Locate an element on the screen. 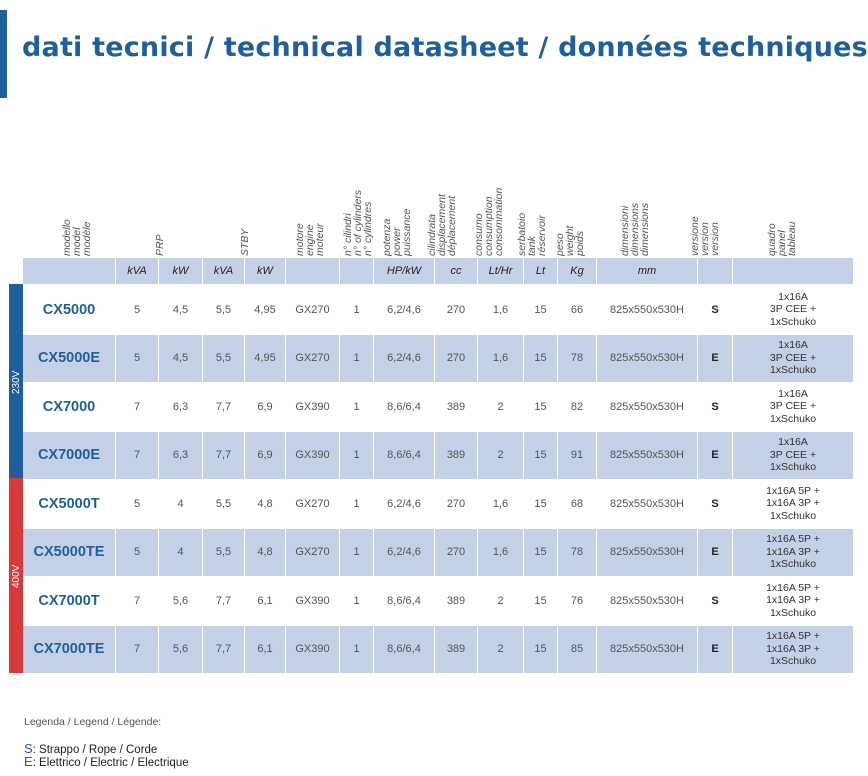  unit-cell: HP/kW is located at coordinates (404, 271).